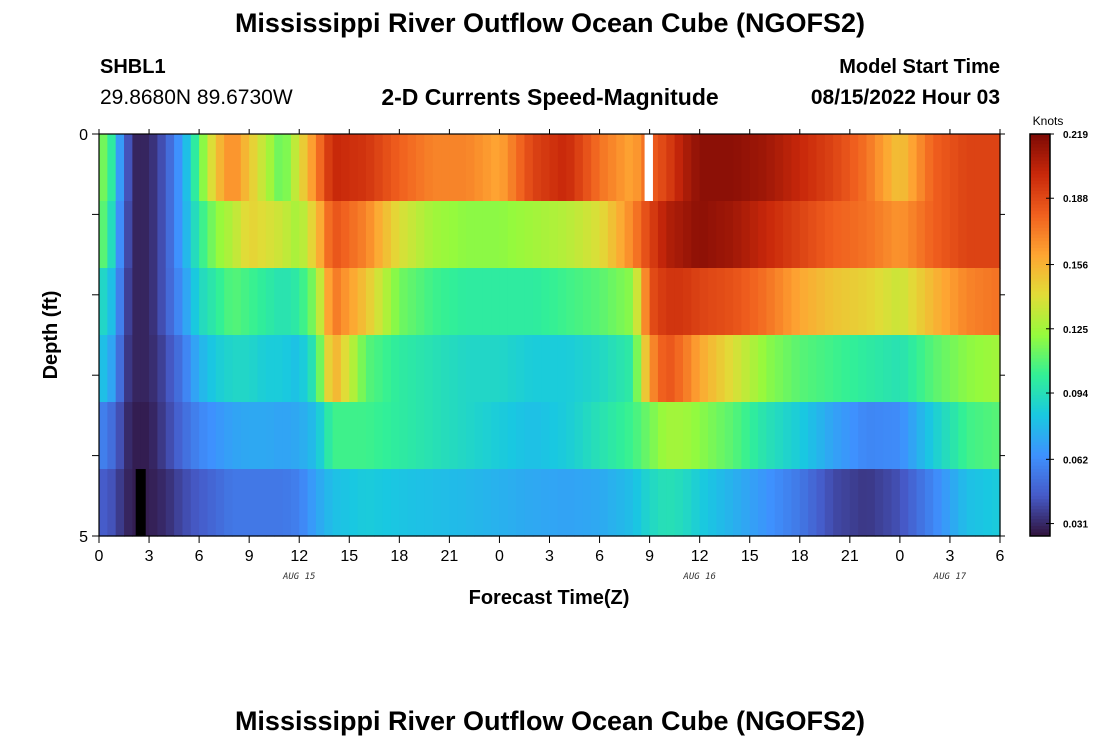  I want to click on colorbar-tick-label: 0.125, so click(1075, 330).